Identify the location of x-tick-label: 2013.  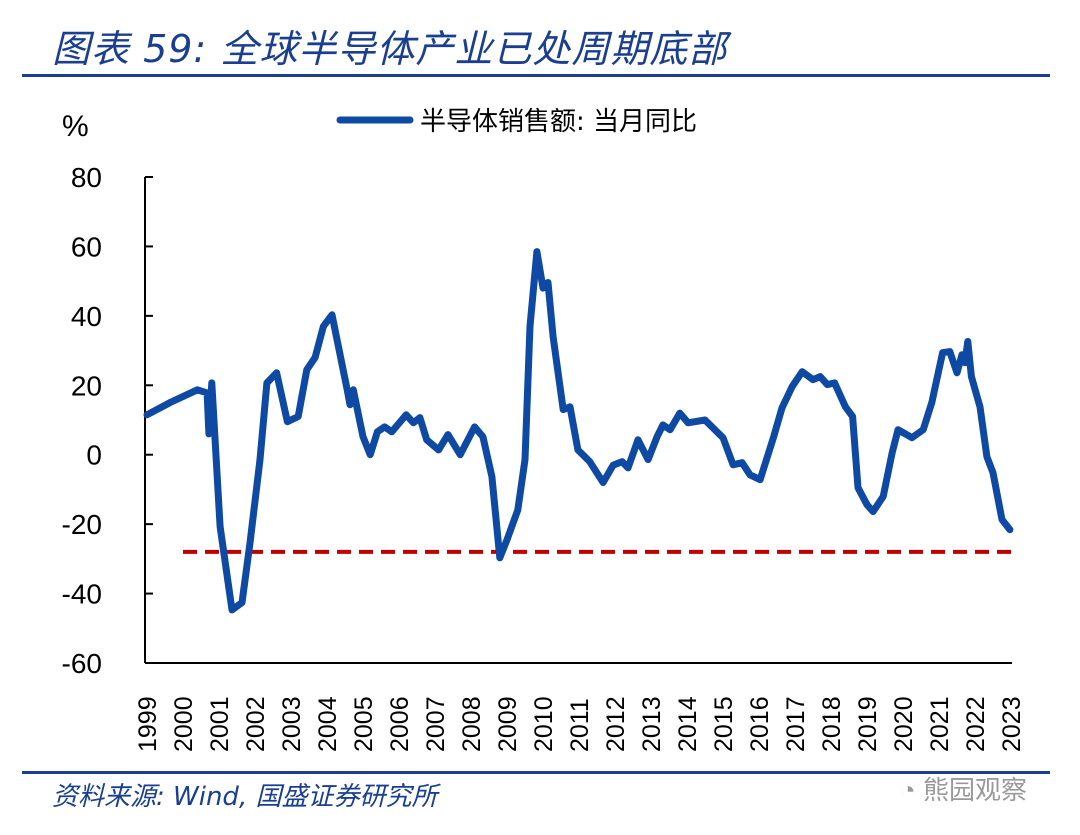
(652, 724).